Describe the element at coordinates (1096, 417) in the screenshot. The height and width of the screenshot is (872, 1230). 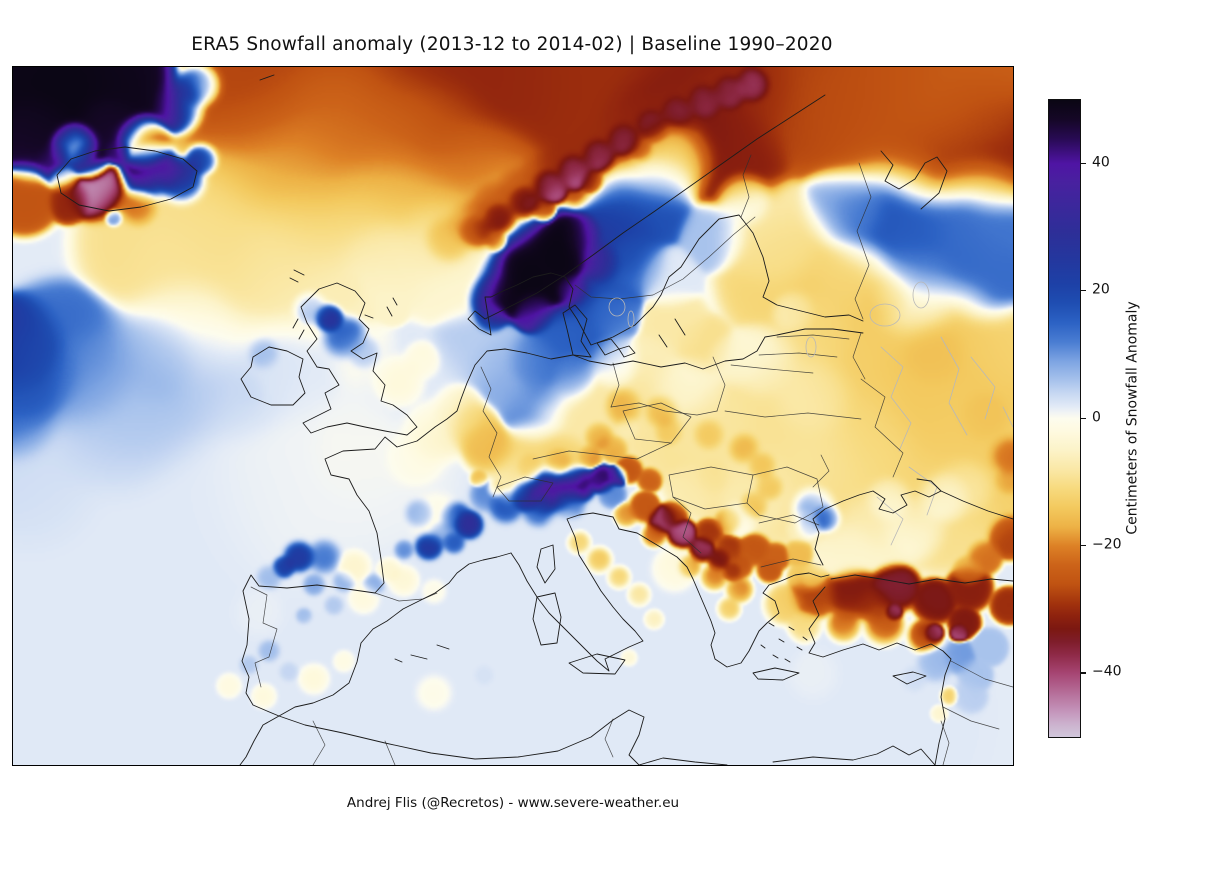
I see `colorbar-tick-label: 0` at that location.